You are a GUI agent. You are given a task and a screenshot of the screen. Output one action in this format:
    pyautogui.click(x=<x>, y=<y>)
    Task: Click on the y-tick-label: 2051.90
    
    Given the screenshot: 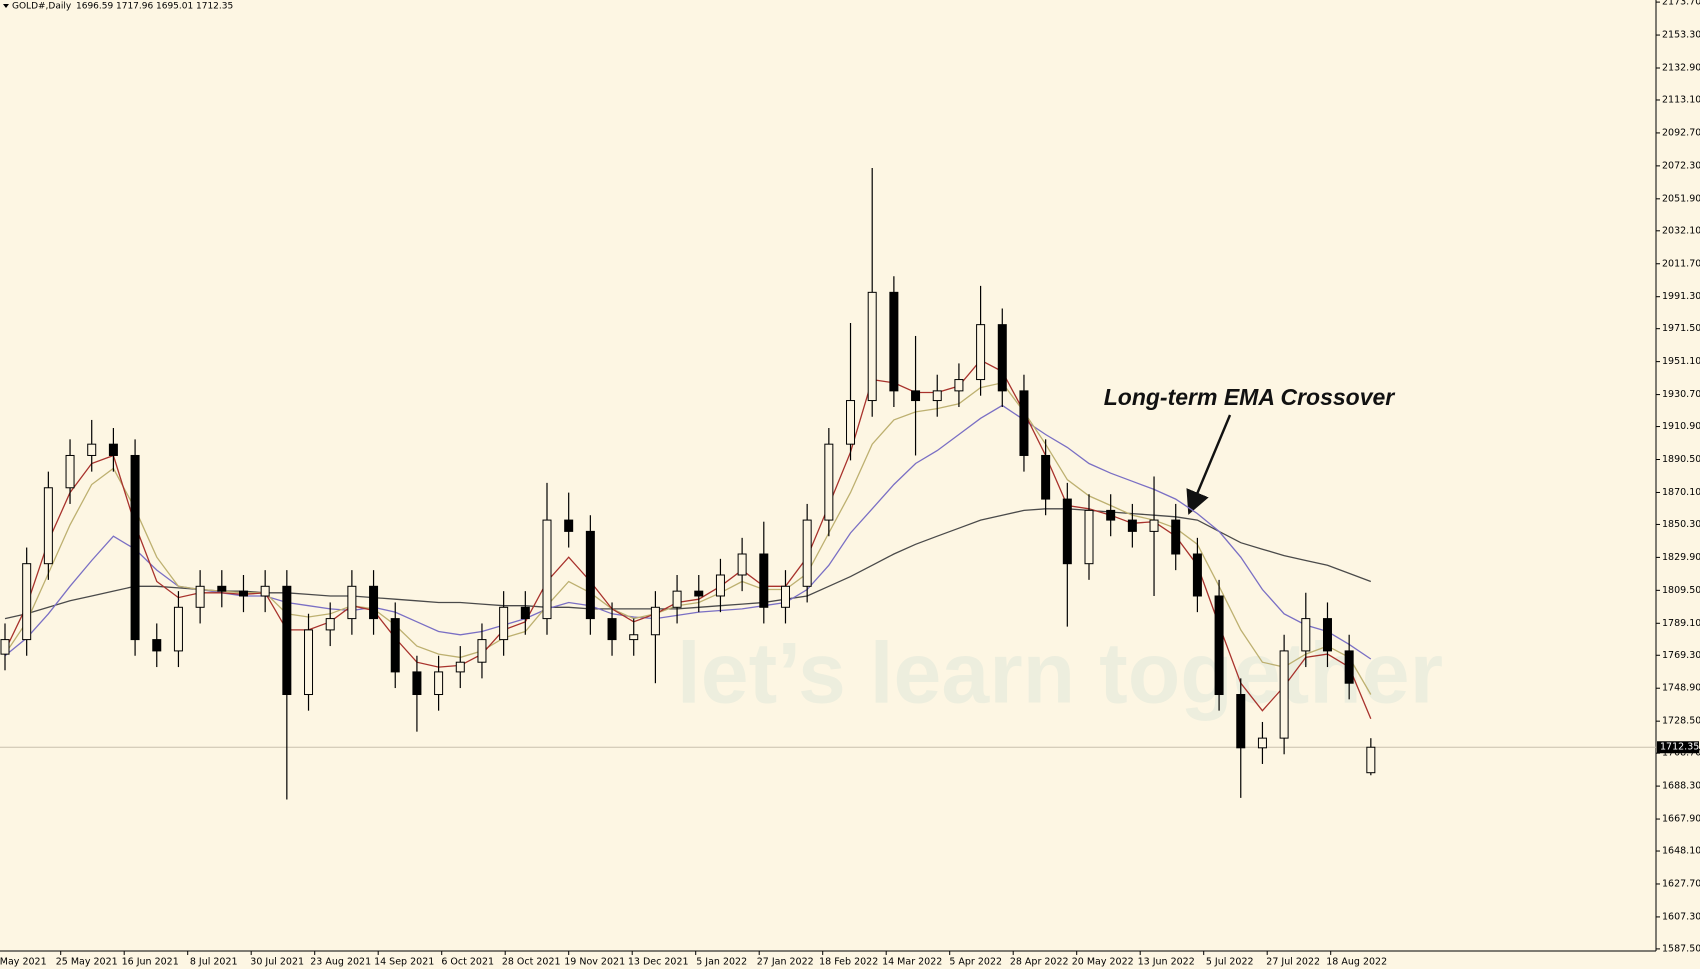 What is the action you would take?
    pyautogui.click(x=1681, y=198)
    